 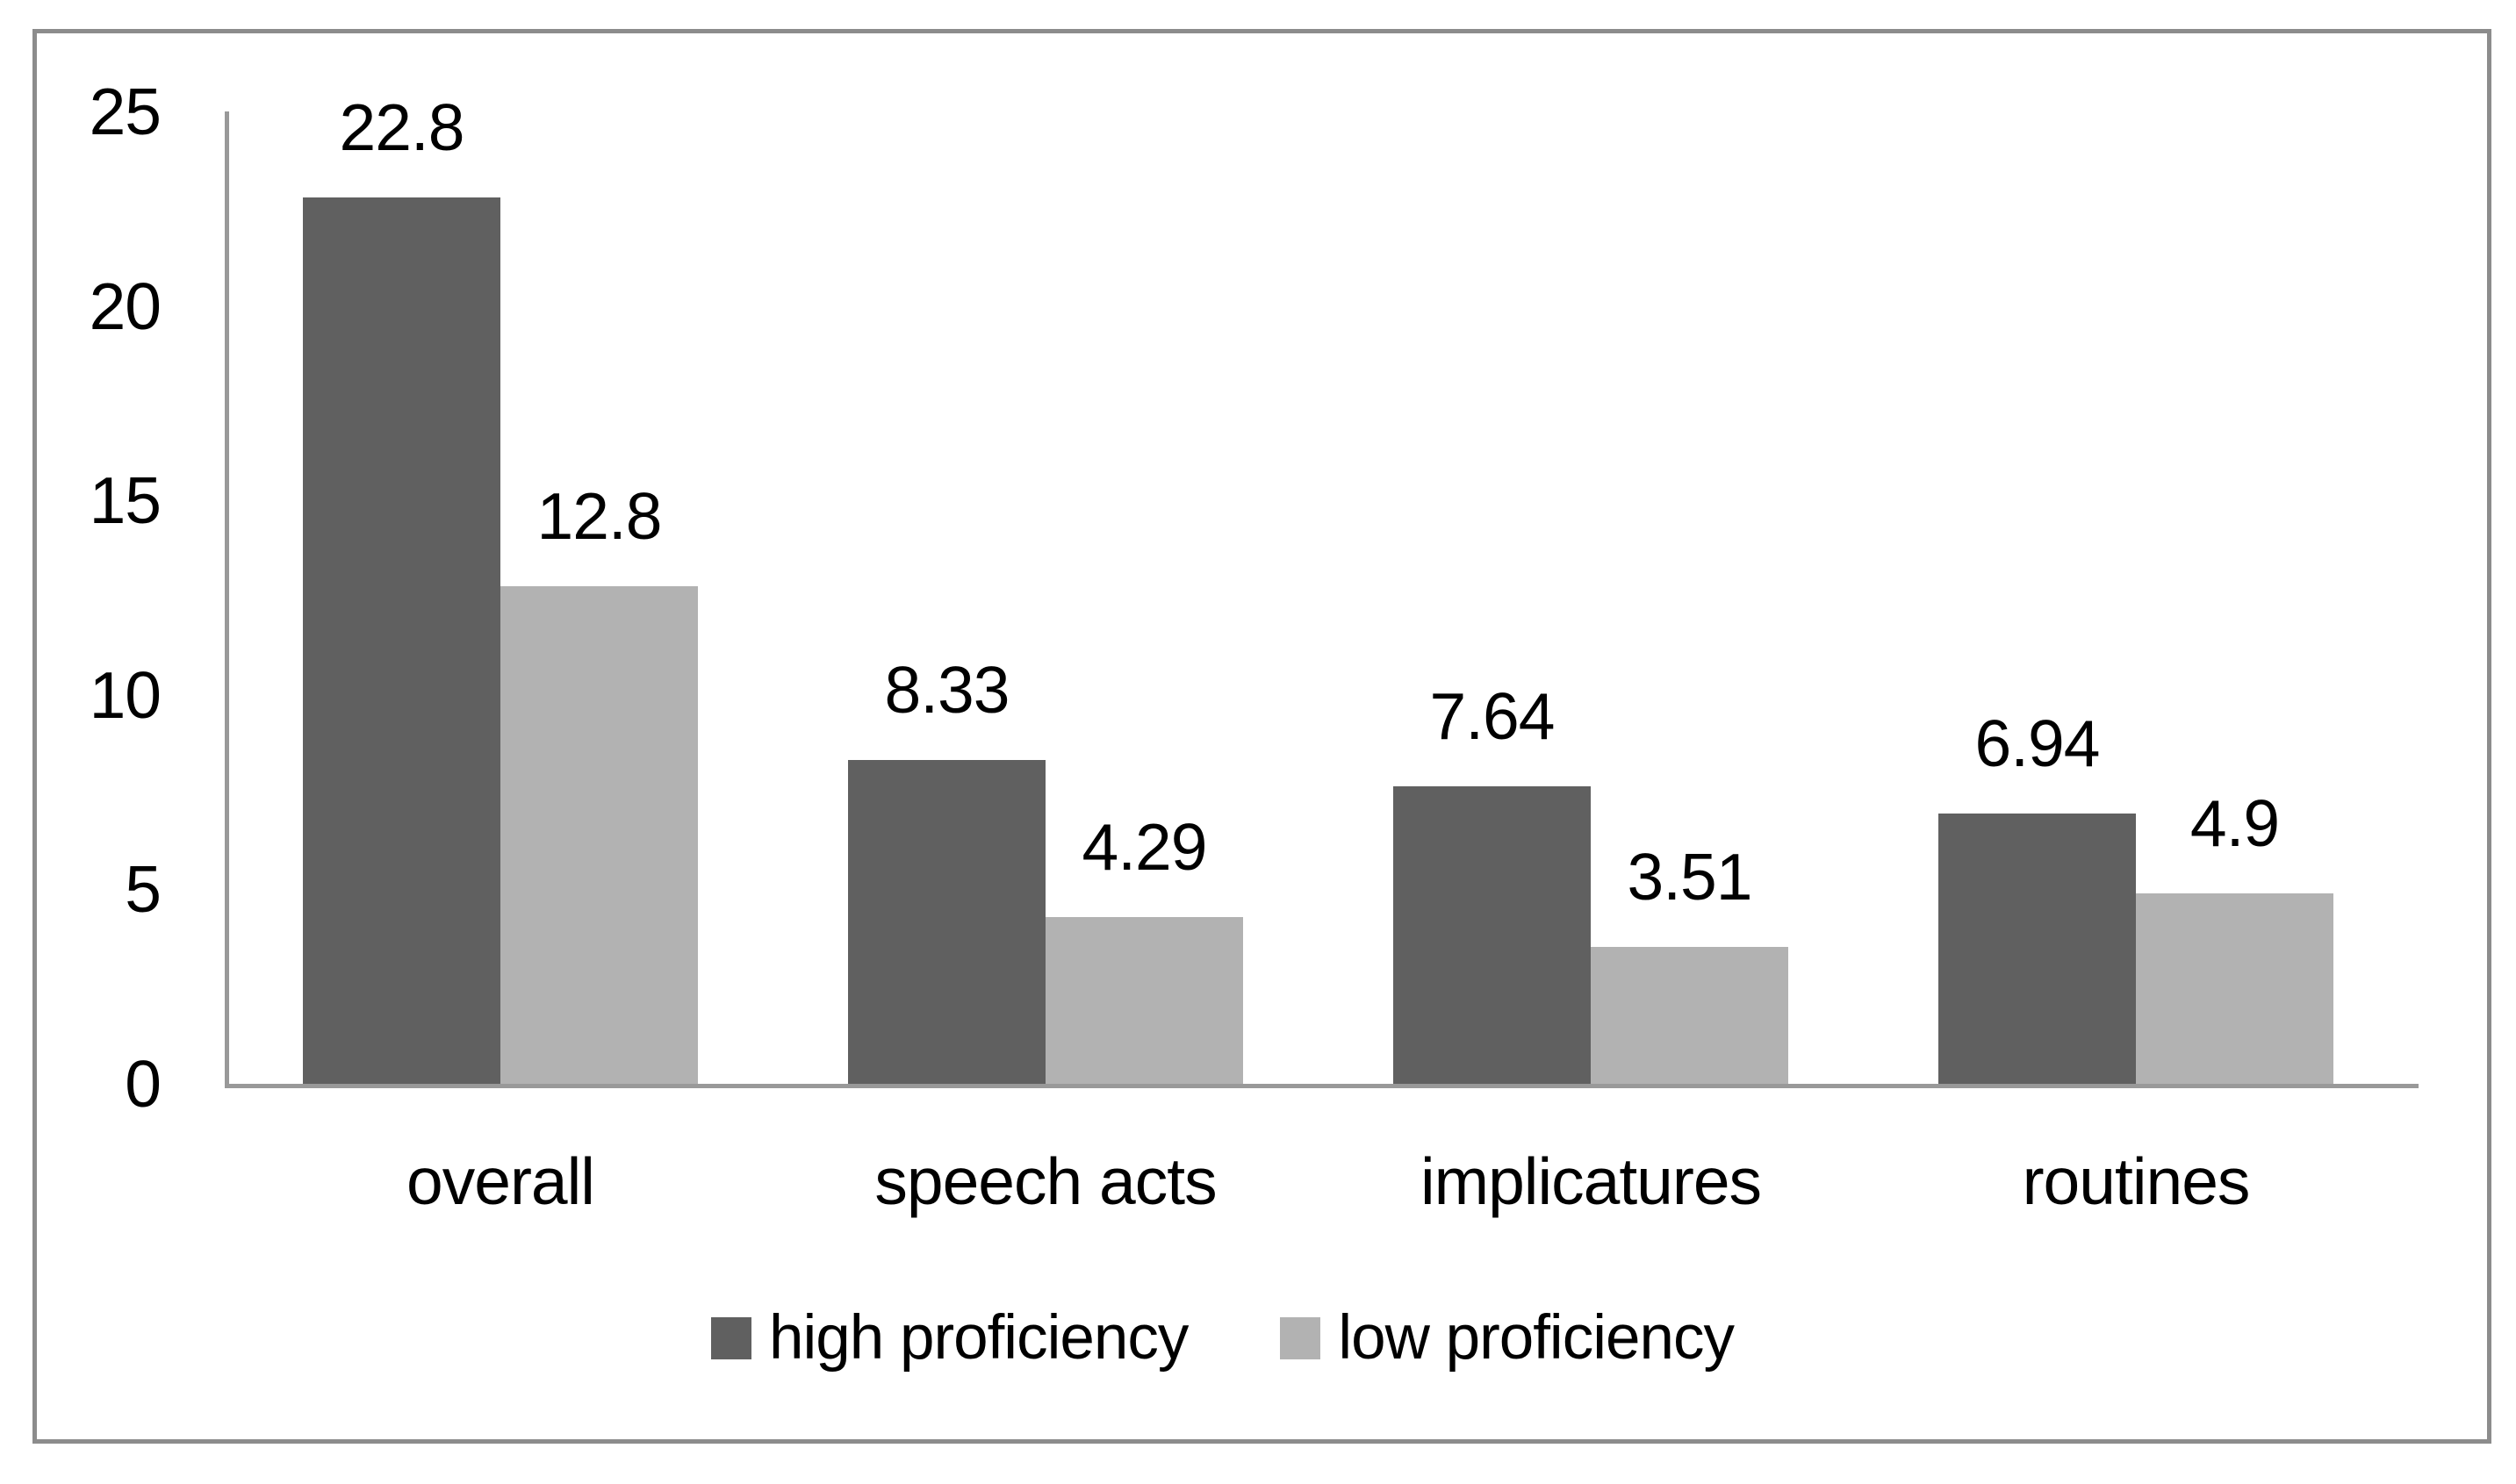 I want to click on bar-value-label: 4.9, so click(x=2234, y=822).